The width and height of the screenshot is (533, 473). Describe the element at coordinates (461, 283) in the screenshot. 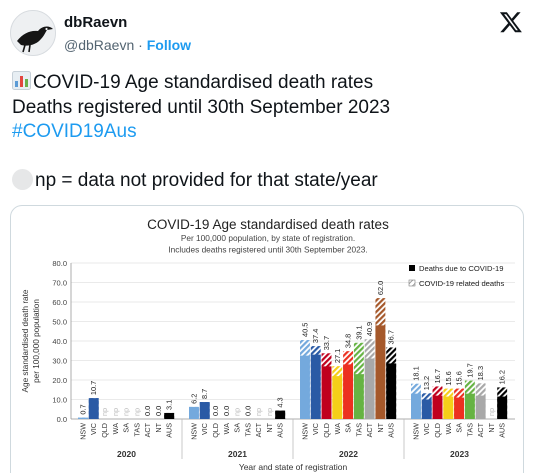

I see `legend-label: COVID-19 related deaths` at that location.